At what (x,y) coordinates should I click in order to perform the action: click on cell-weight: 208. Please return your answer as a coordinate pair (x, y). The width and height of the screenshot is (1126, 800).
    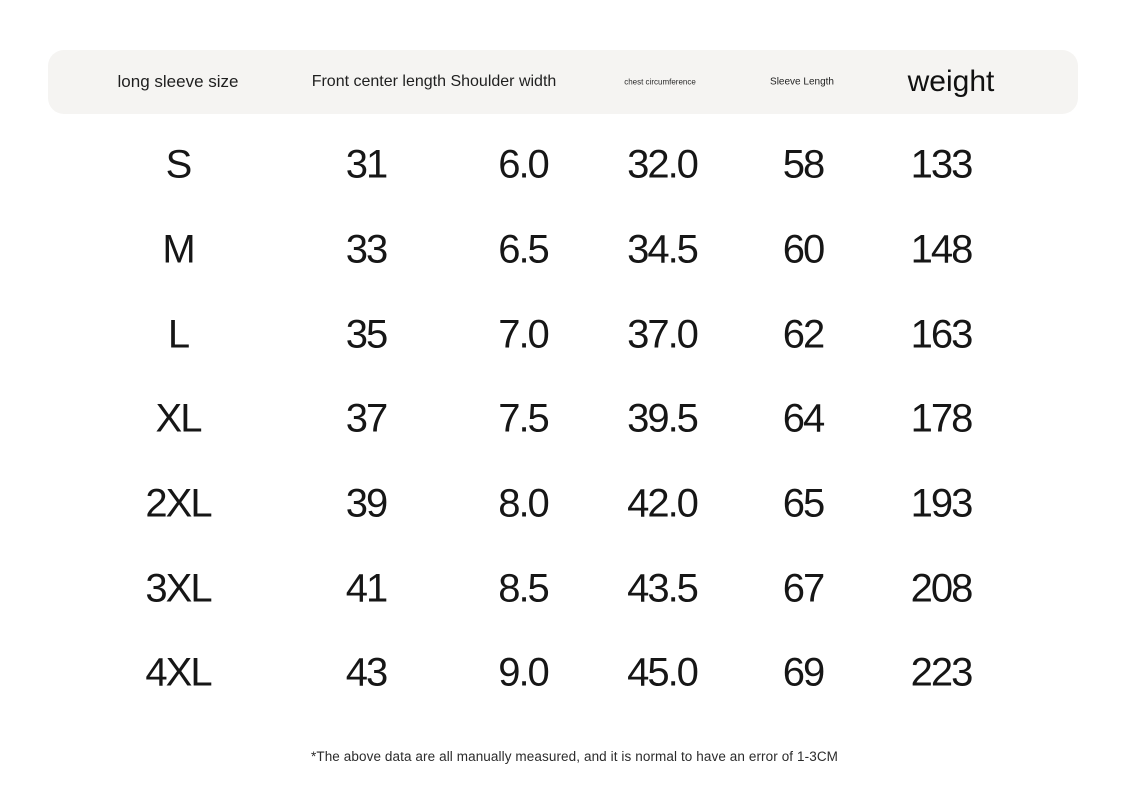
    Looking at the image, I should click on (942, 588).